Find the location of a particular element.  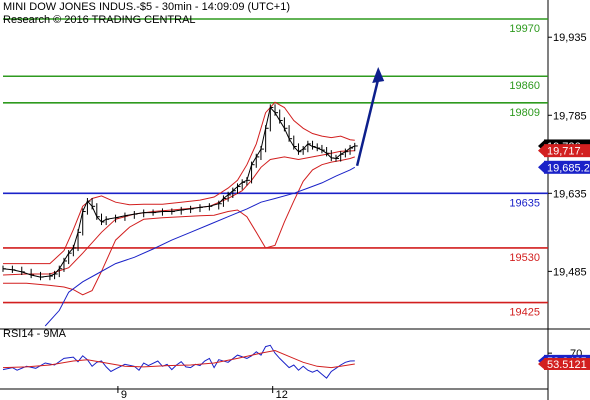

price-tick-label: 19,485 is located at coordinates (570, 272).